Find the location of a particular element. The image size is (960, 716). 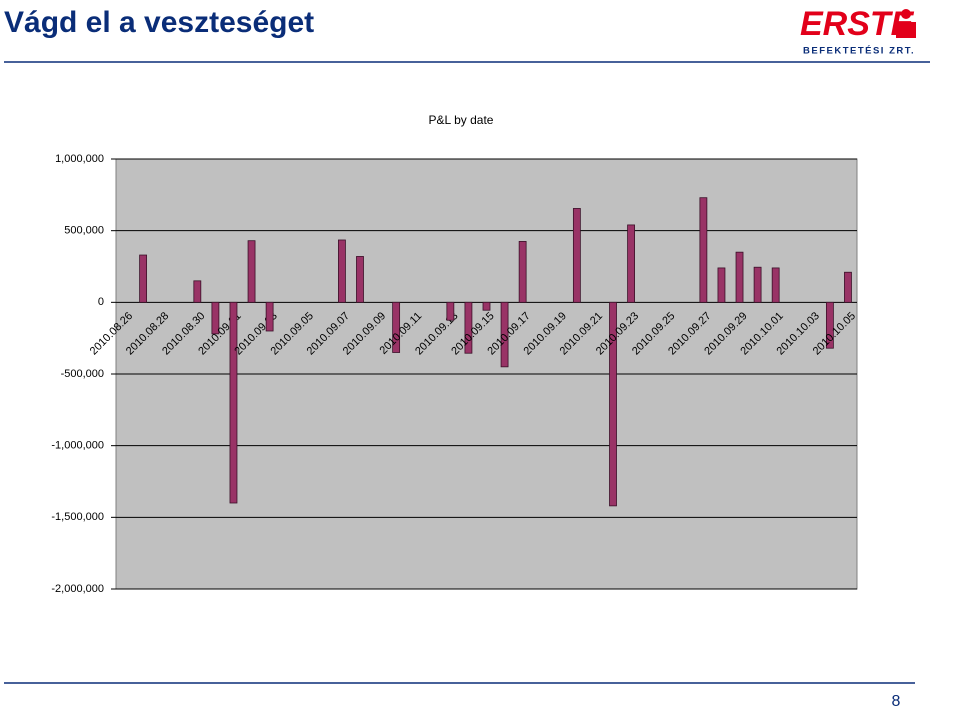

logo: ERSTE is located at coordinates (857, 24).